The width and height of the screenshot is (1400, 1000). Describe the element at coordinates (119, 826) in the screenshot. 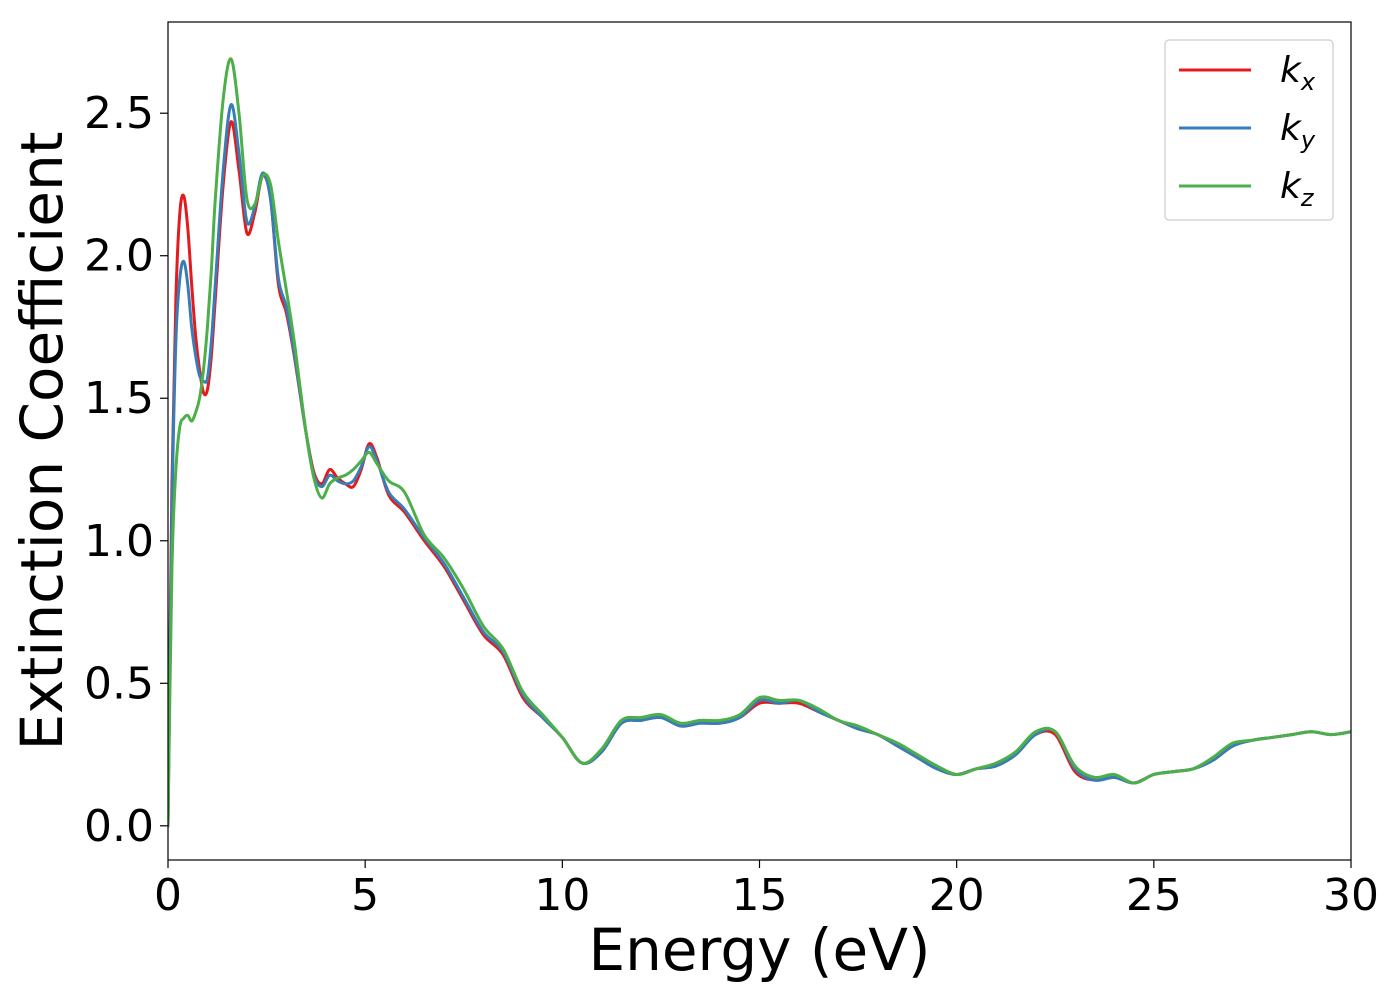

I see `y-tick-label: 0.0` at that location.